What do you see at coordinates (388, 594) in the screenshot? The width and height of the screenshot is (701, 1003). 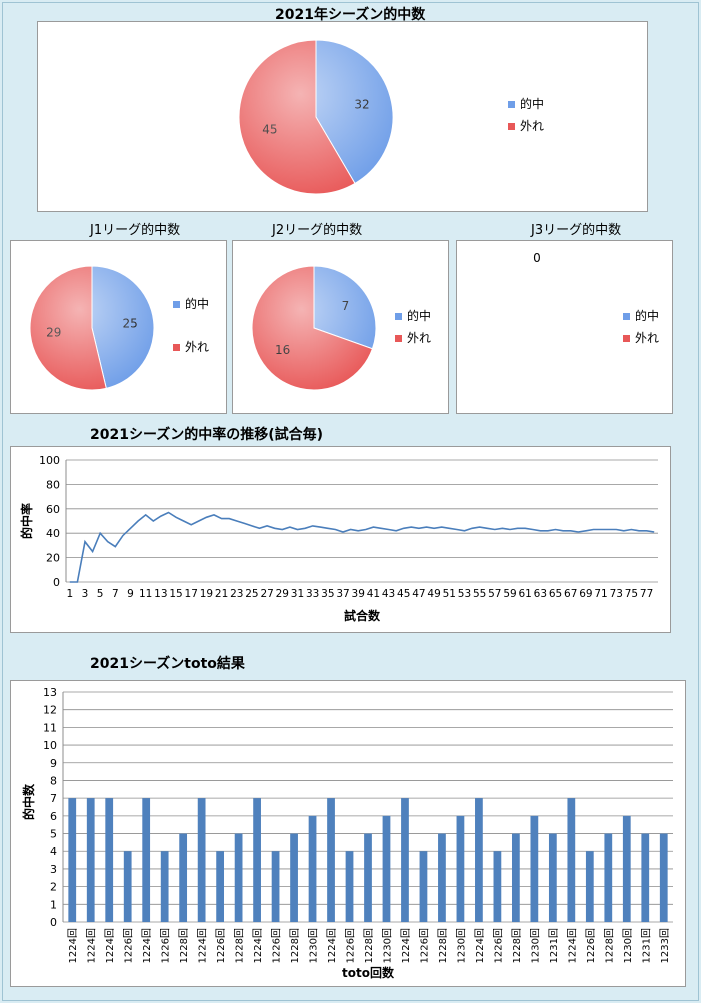 I see `x-tick-label: 43` at bounding box center [388, 594].